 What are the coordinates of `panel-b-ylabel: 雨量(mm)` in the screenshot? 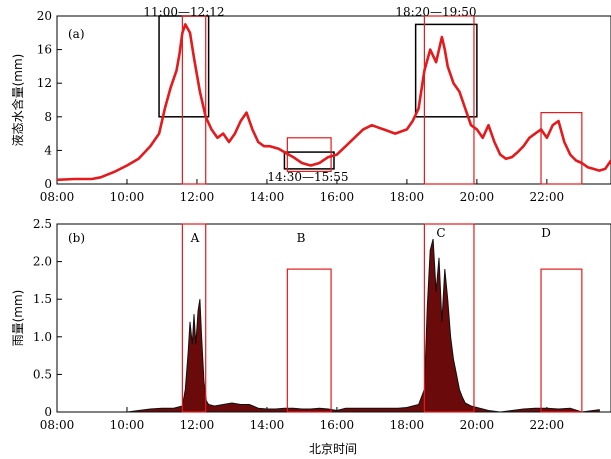 It's located at (18, 318).